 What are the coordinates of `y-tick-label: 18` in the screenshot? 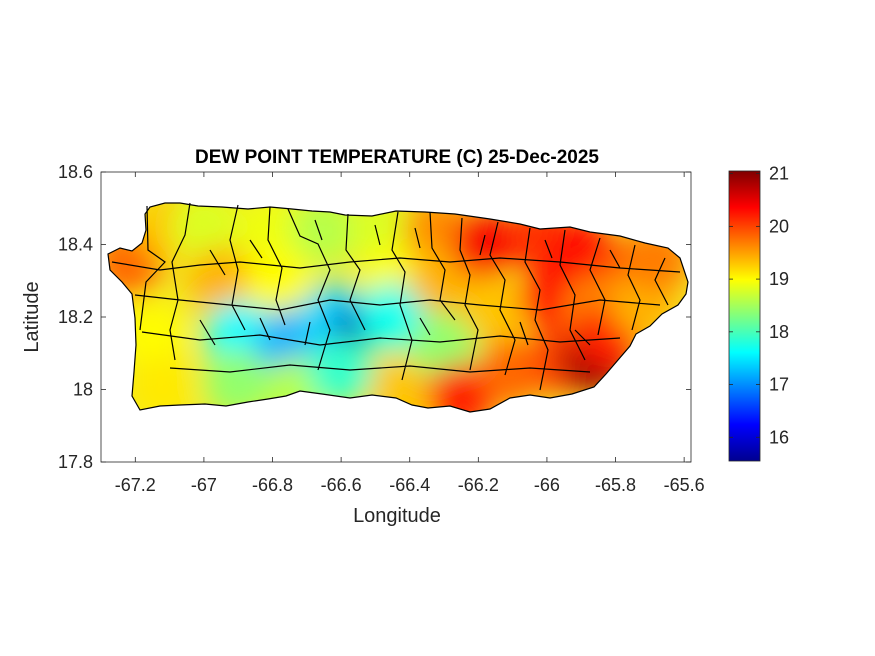 It's located at (83, 390).